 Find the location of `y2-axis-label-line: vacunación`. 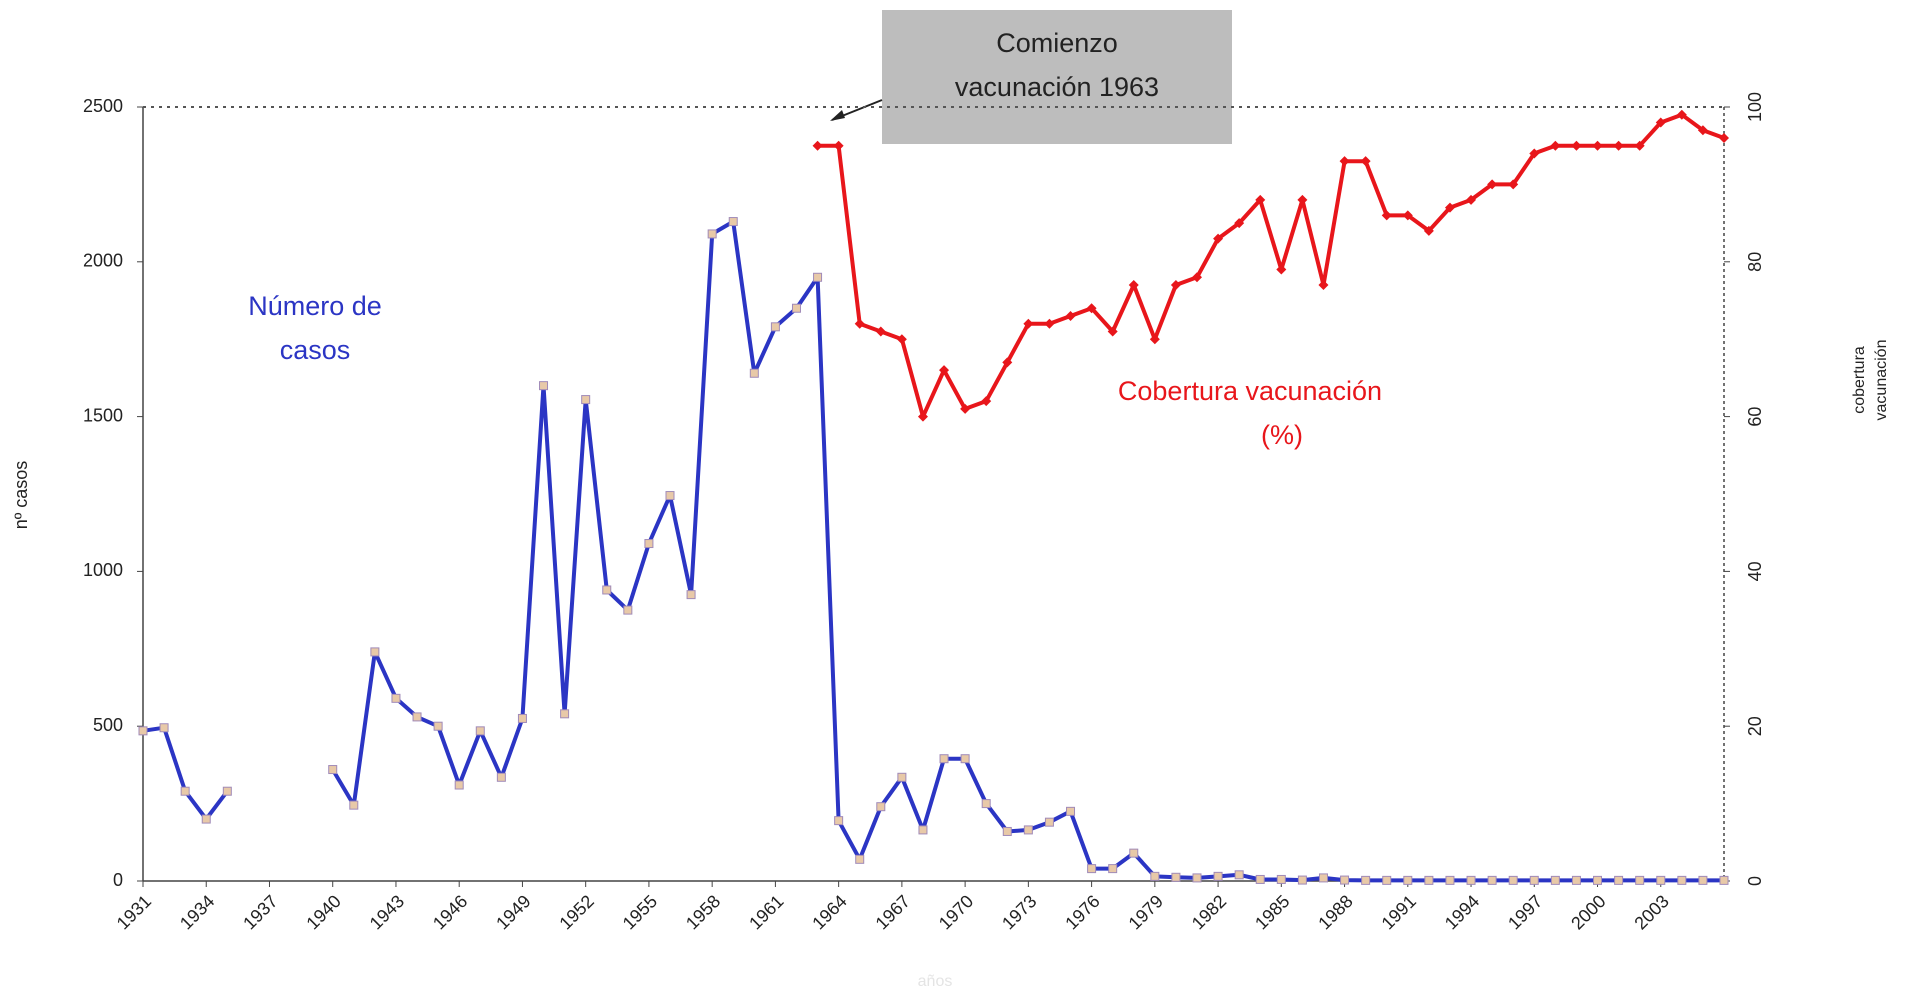

y2-axis-label-line: vacunación is located at coordinates (1881, 380).